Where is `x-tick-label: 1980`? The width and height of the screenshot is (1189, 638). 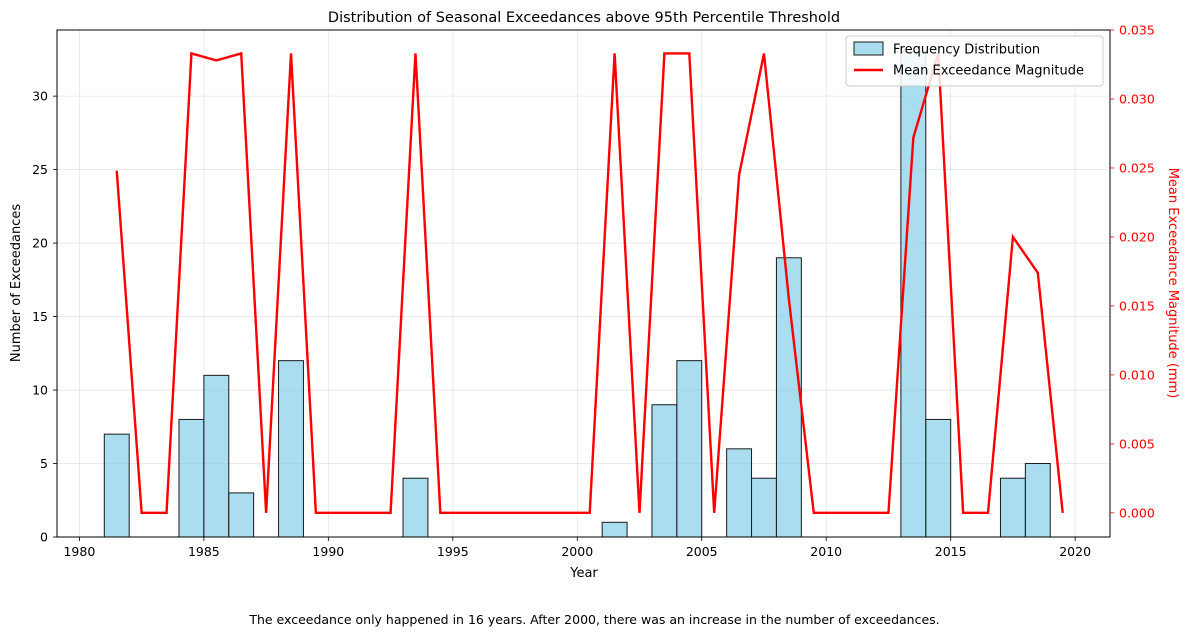
x-tick-label: 1980 is located at coordinates (79, 551).